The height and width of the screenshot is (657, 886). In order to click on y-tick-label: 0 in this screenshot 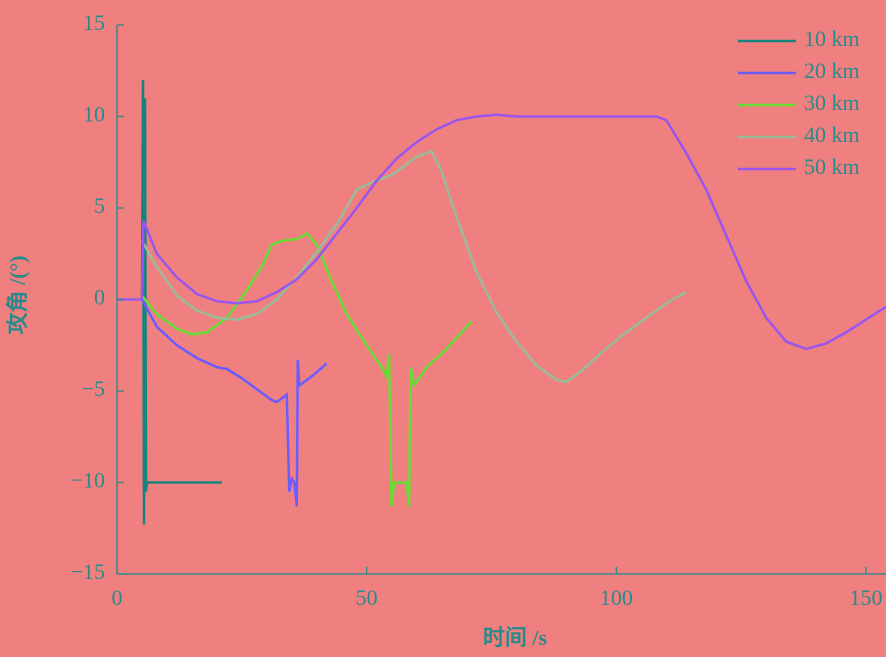, I will do `click(99, 297)`.